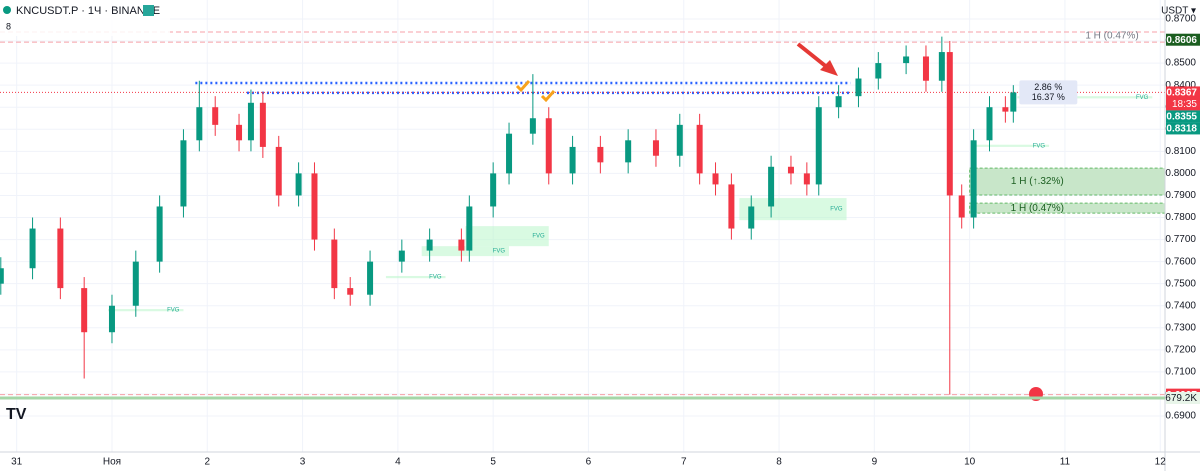  What do you see at coordinates (589, 462) in the screenshot?
I see `x-tick-label: 6` at bounding box center [589, 462].